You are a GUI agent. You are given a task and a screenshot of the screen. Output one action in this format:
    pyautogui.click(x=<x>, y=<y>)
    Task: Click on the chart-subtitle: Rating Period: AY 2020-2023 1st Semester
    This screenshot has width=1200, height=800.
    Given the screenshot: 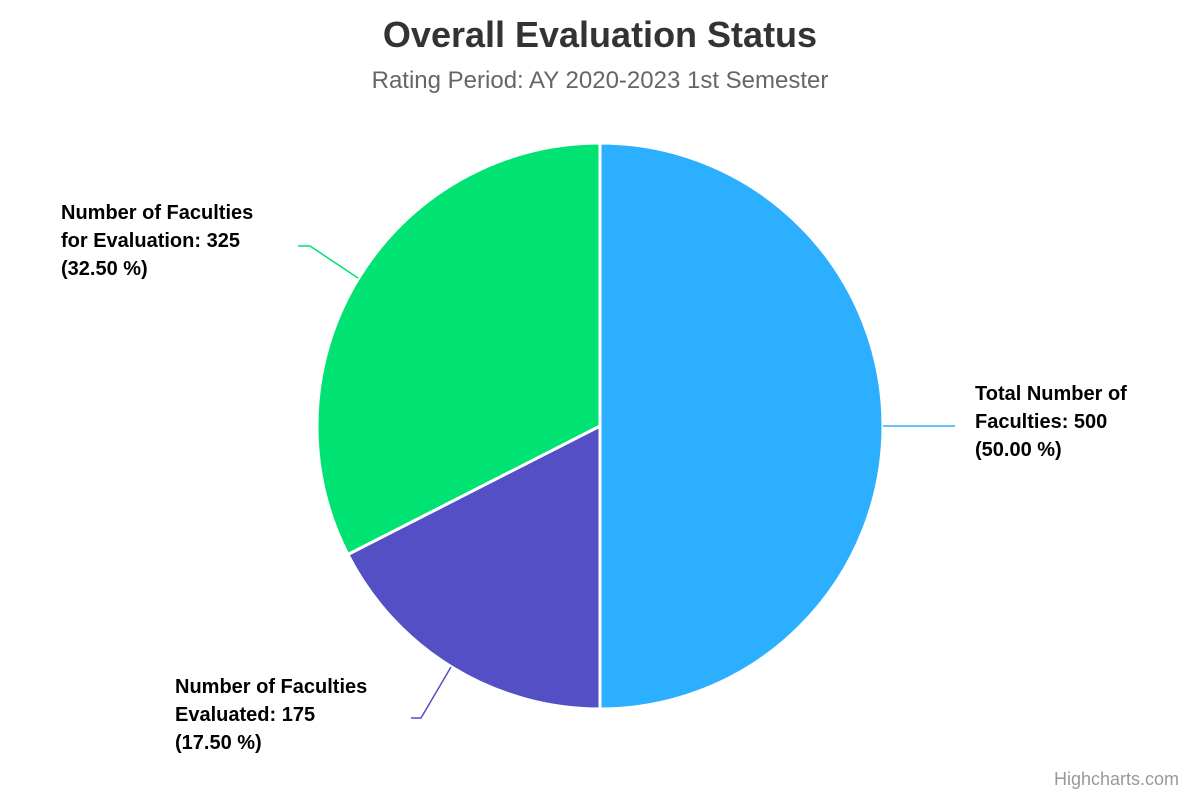 What is the action you would take?
    pyautogui.click(x=600, y=80)
    